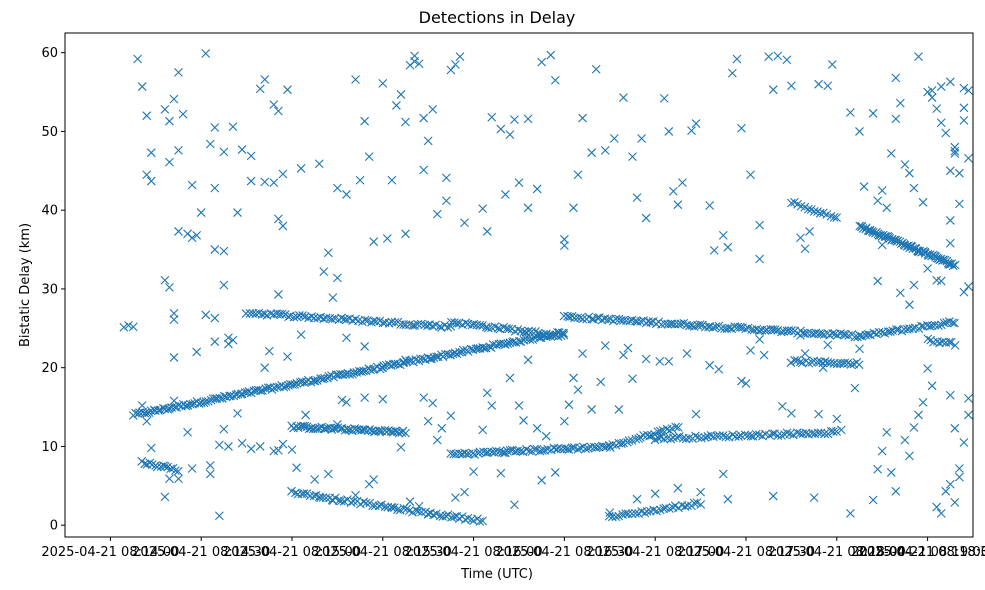 The width and height of the screenshot is (985, 590). I want to click on y-tick-label: 40, so click(49, 211).